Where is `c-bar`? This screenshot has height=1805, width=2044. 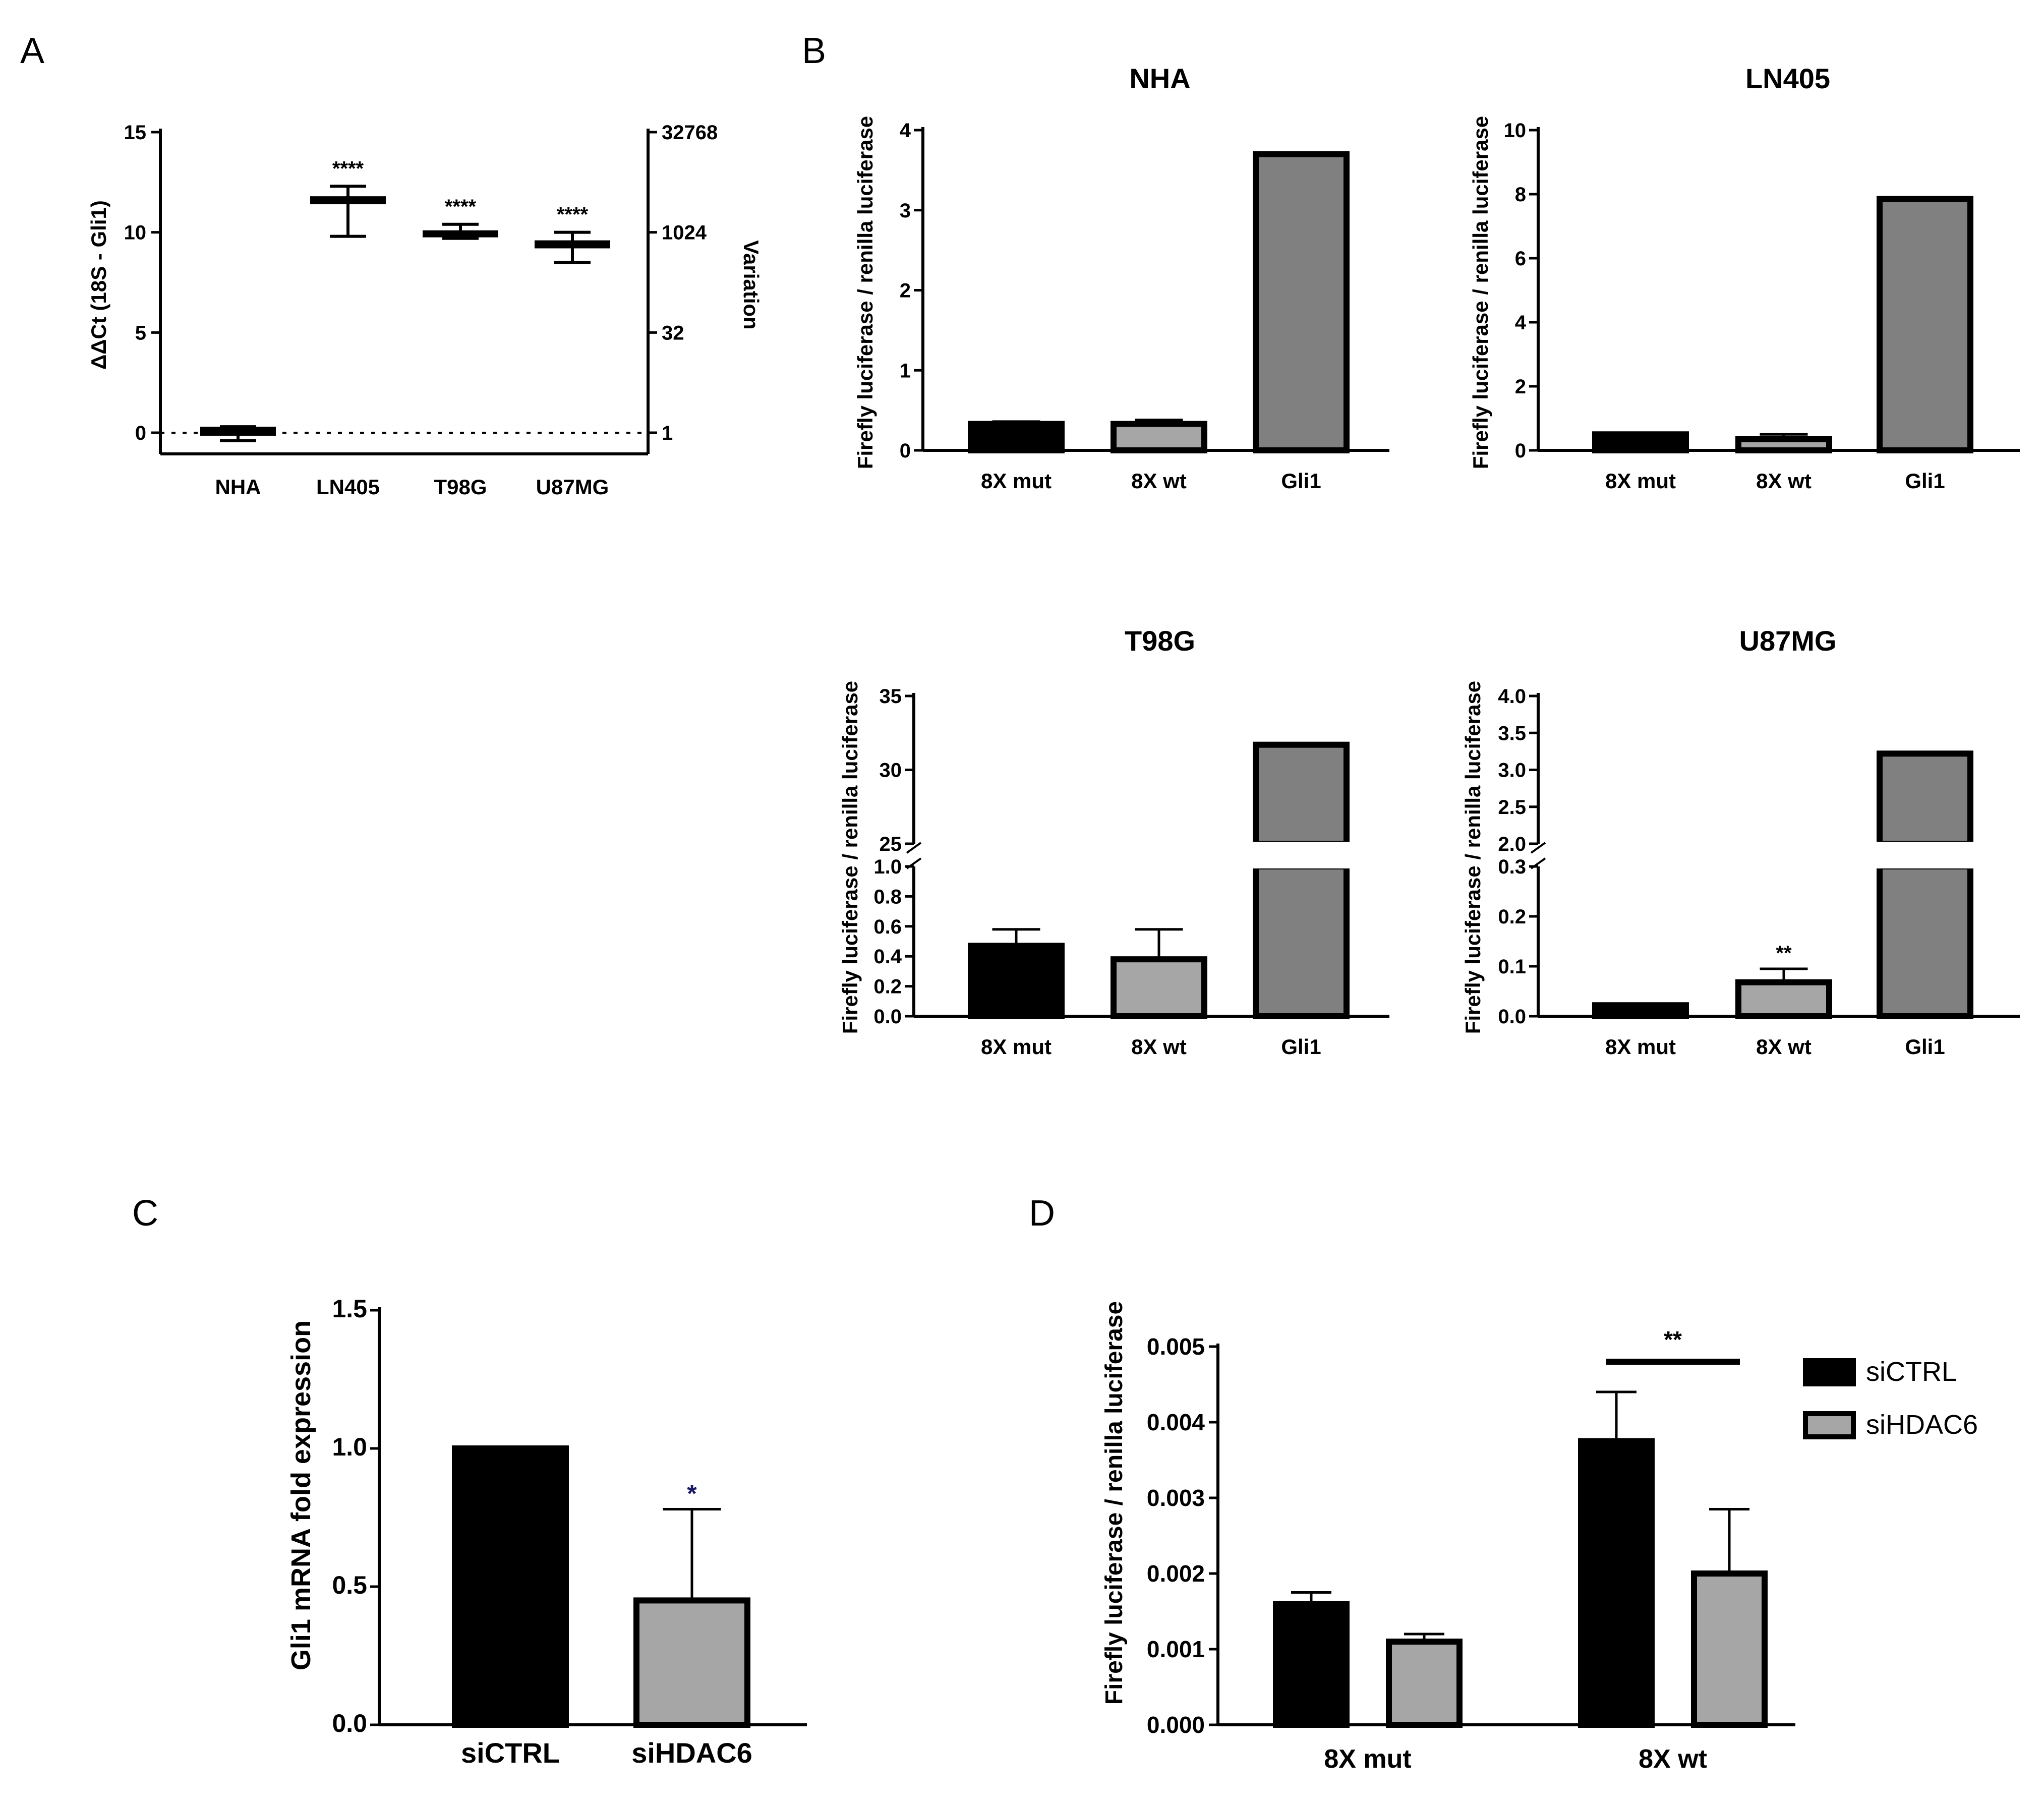 c-bar is located at coordinates (510, 1586).